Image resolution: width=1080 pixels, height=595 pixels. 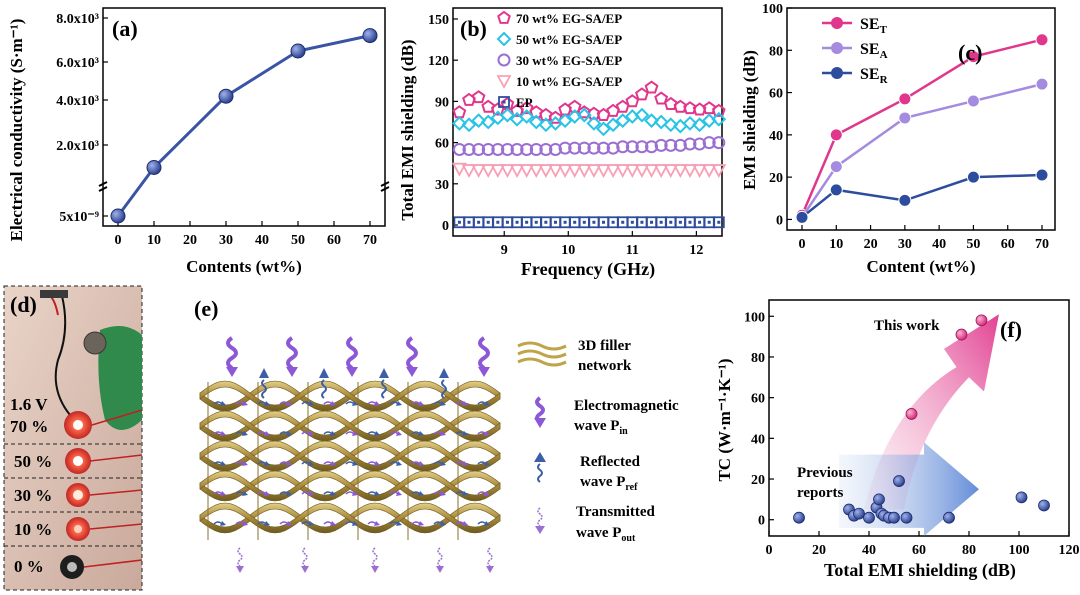 What do you see at coordinates (874, 26) in the screenshot?
I see `legend-label: SET` at bounding box center [874, 26].